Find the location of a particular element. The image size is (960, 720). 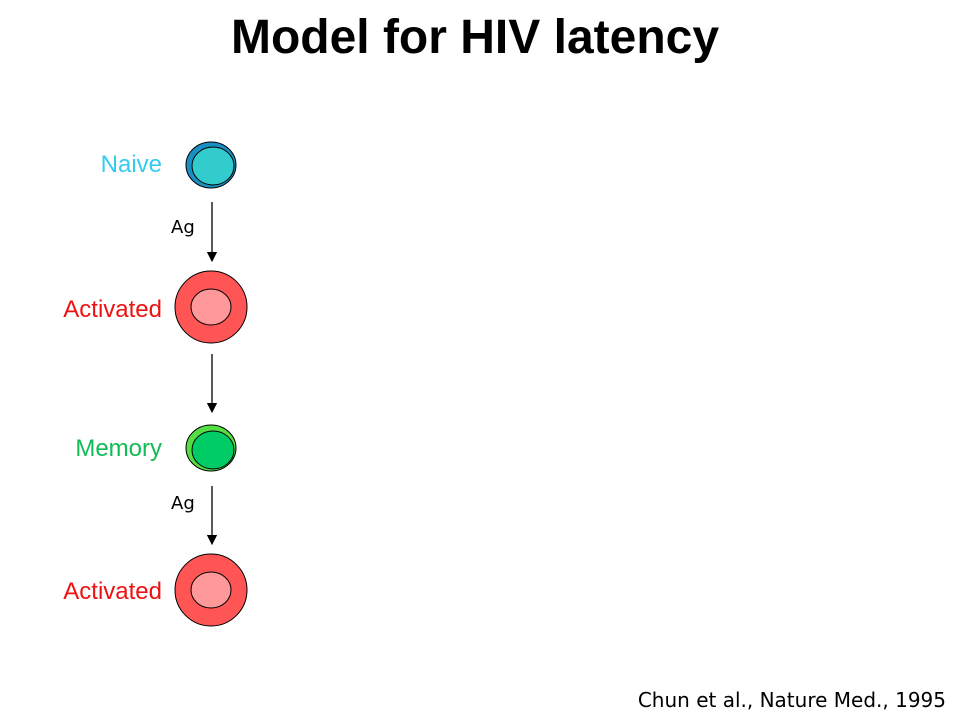

stage-label-activated-2: Activated is located at coordinates (112, 591).